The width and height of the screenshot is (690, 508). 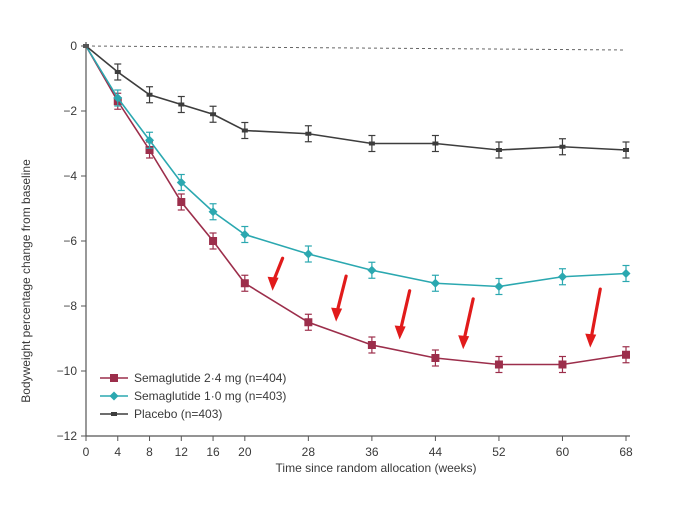 What do you see at coordinates (434, 303) in the screenshot?
I see `annotation-arrows` at bounding box center [434, 303].